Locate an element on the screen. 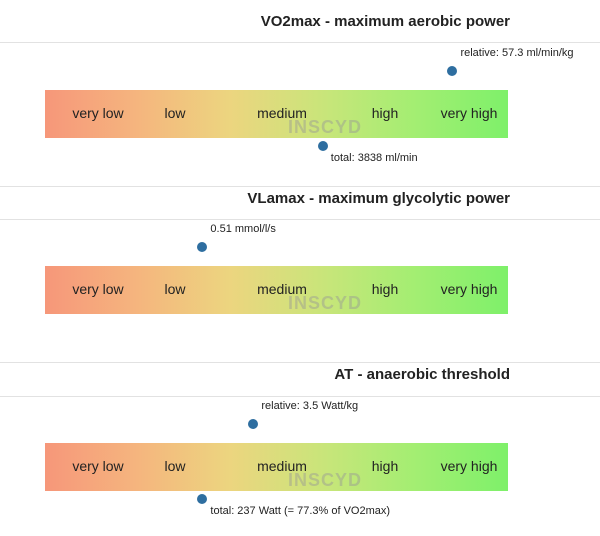  marker-label: total: 3838 ml/min is located at coordinates (374, 158).